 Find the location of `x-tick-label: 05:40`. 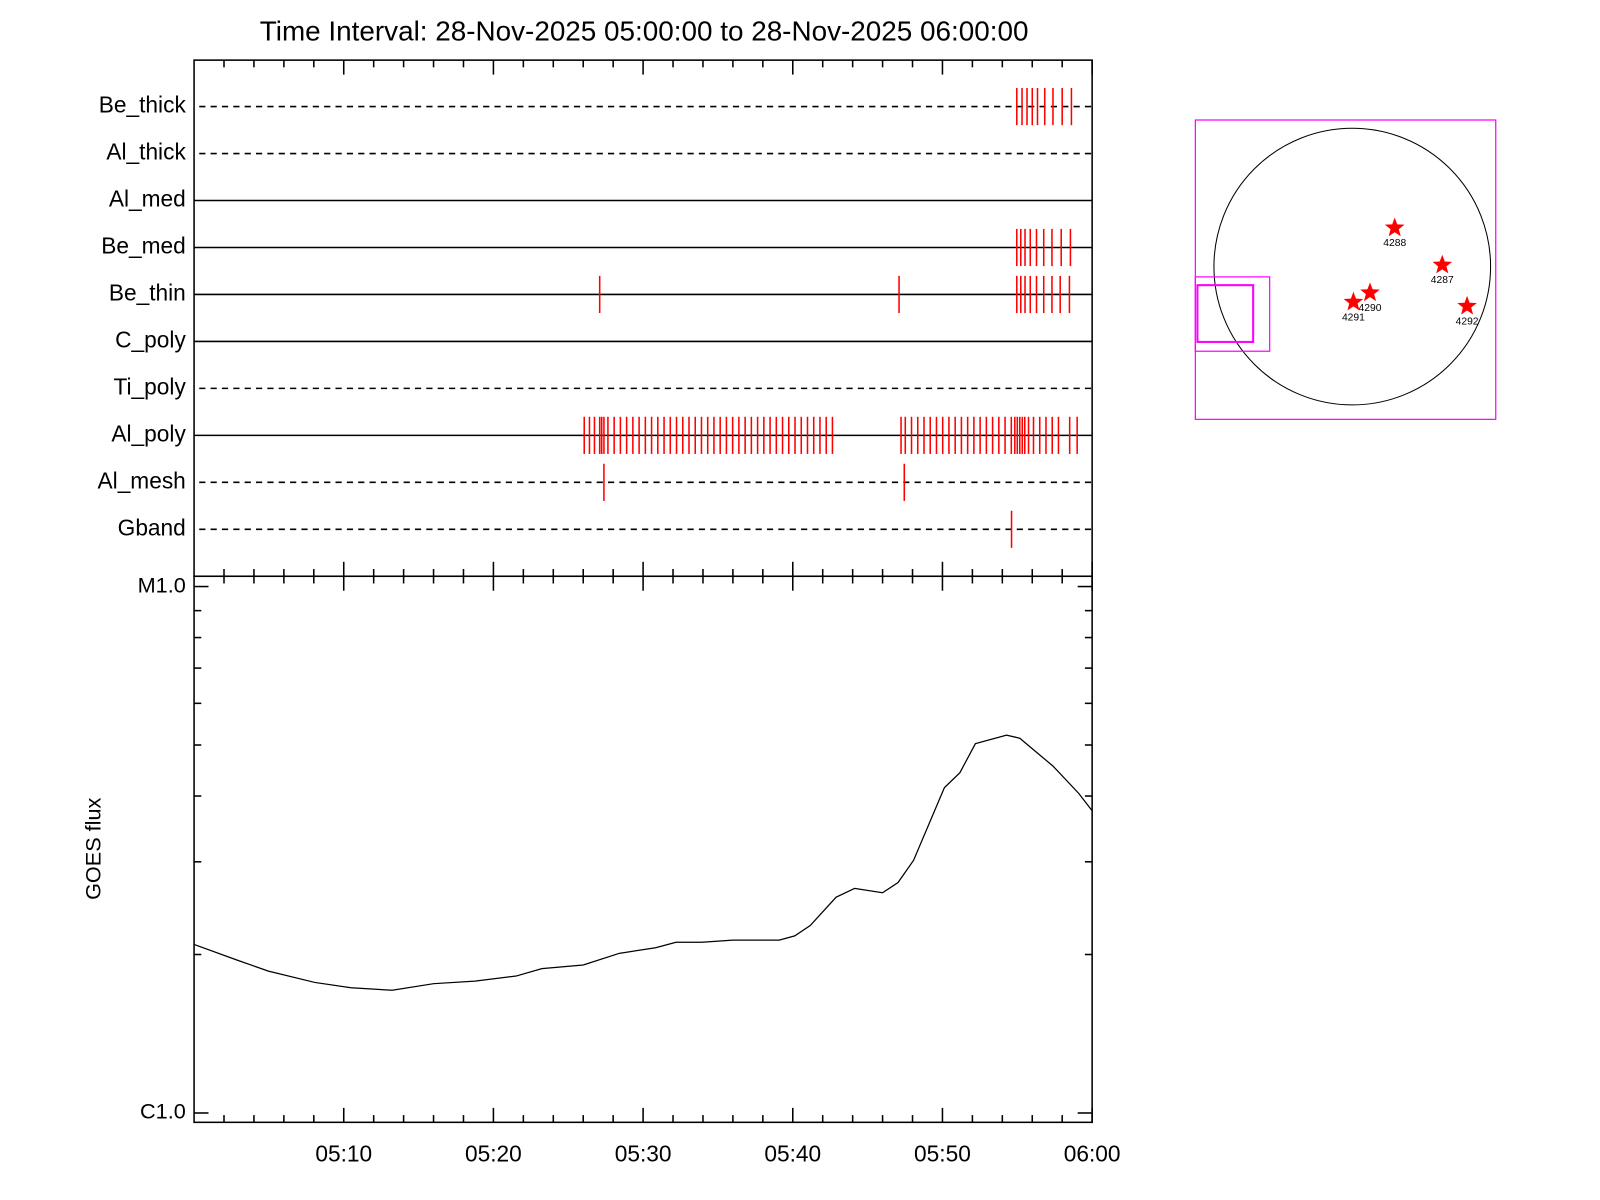

x-tick-label: 05:40 is located at coordinates (792, 1153).